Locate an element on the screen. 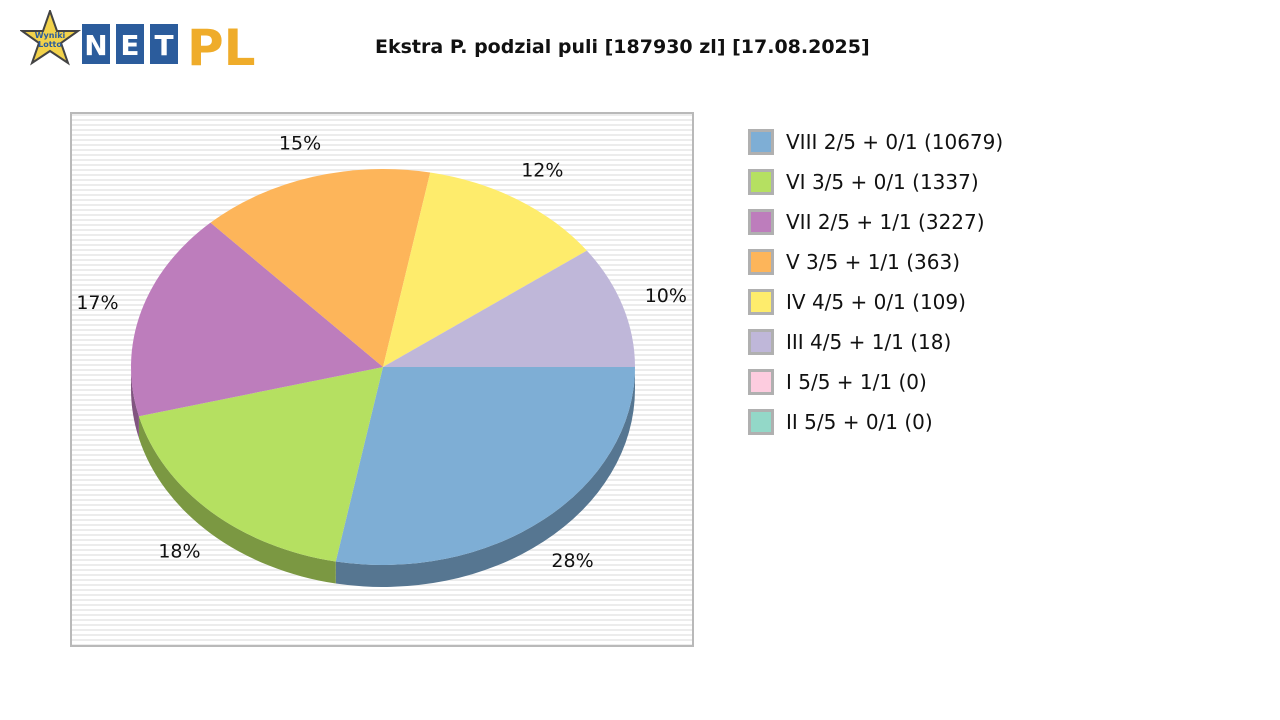 This screenshot has width=1280, height=720. logo-tile-n is located at coordinates (96, 44).